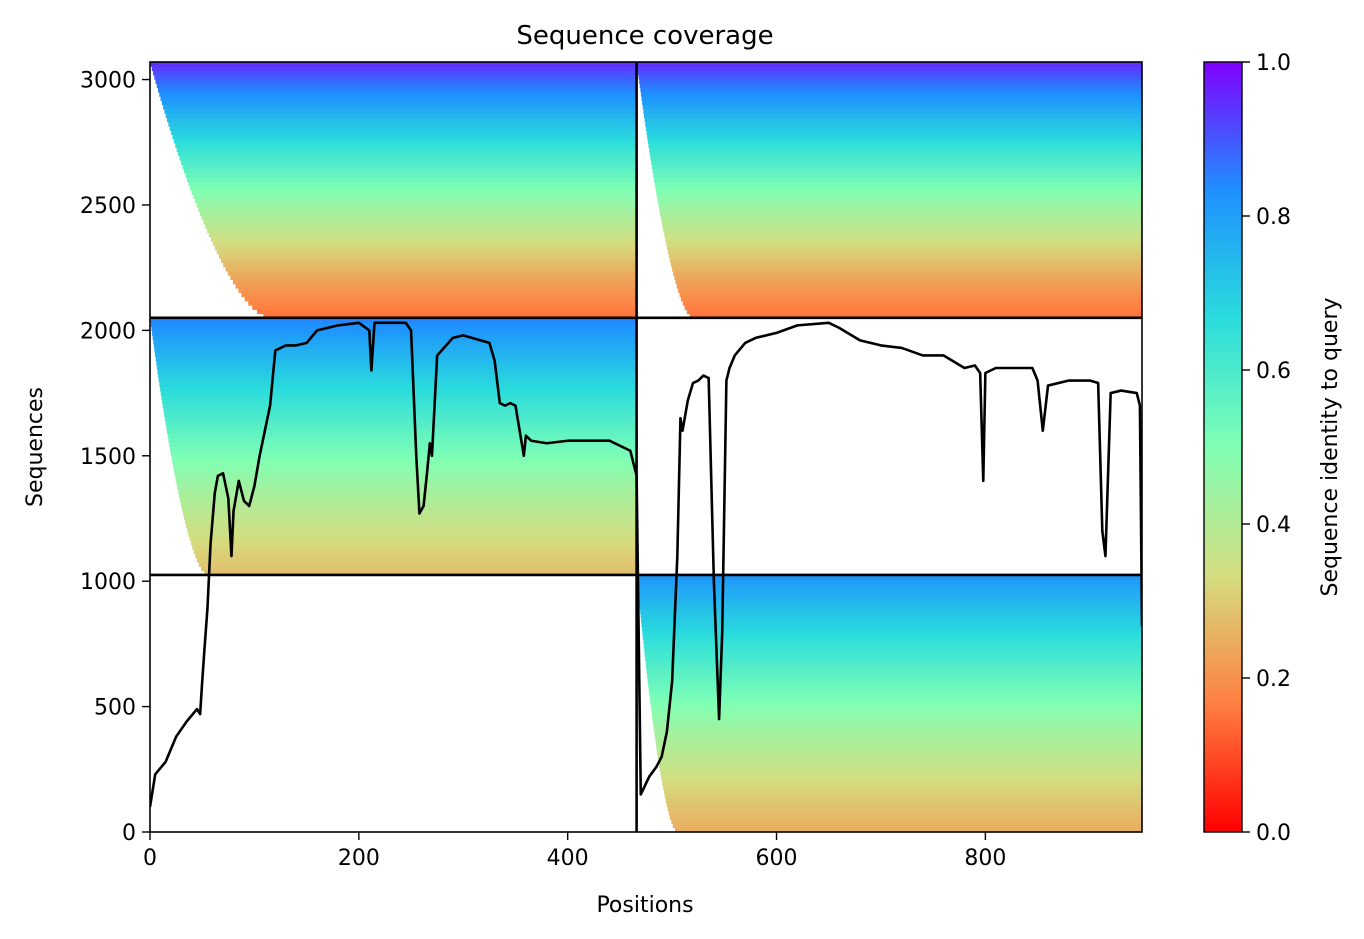 This screenshot has height=939, width=1364. What do you see at coordinates (889, 703) in the screenshot?
I see `coverage-block-lower-right` at bounding box center [889, 703].